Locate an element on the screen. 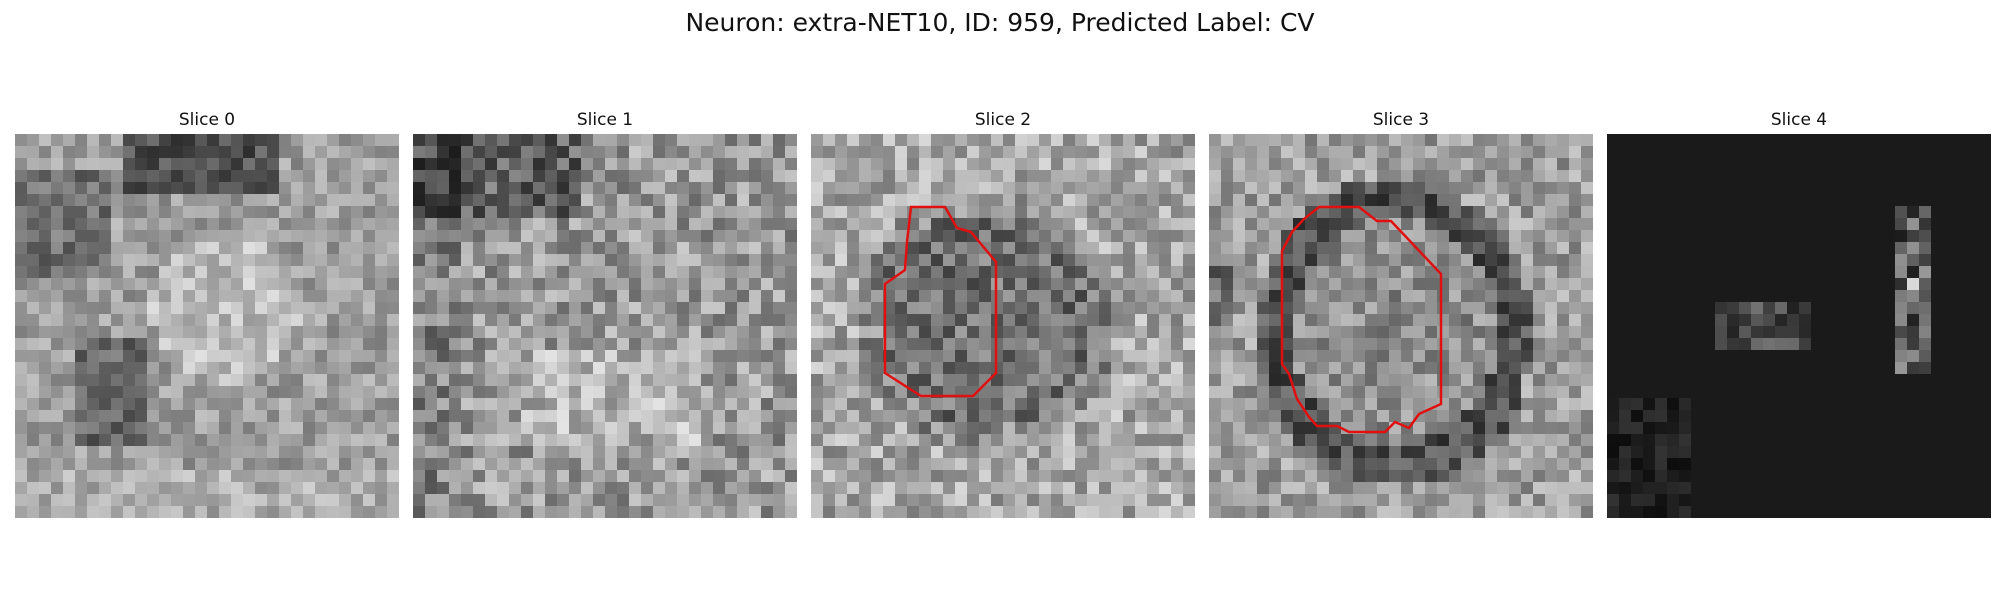 The image size is (2000, 600). slice-panel-3: Slice 3 is located at coordinates (1401, 314).